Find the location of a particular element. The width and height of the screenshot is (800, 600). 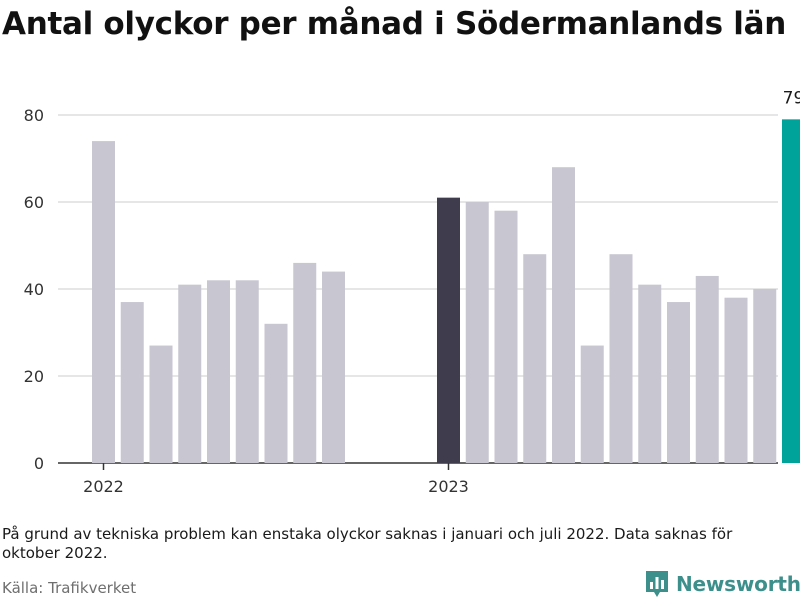

brand-name: Newsworthy is located at coordinates (738, 584).